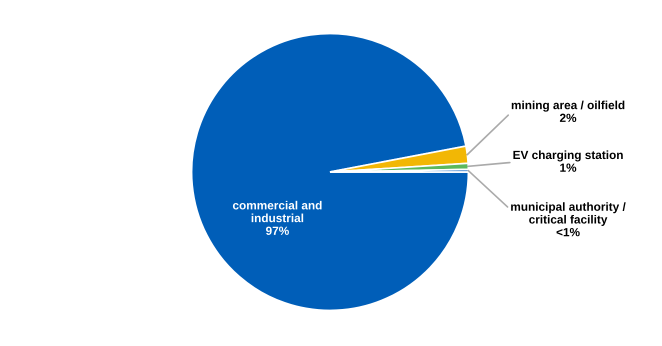 This screenshot has height=346, width=662. Describe the element at coordinates (568, 168) in the screenshot. I see `data-label: 1%` at that location.